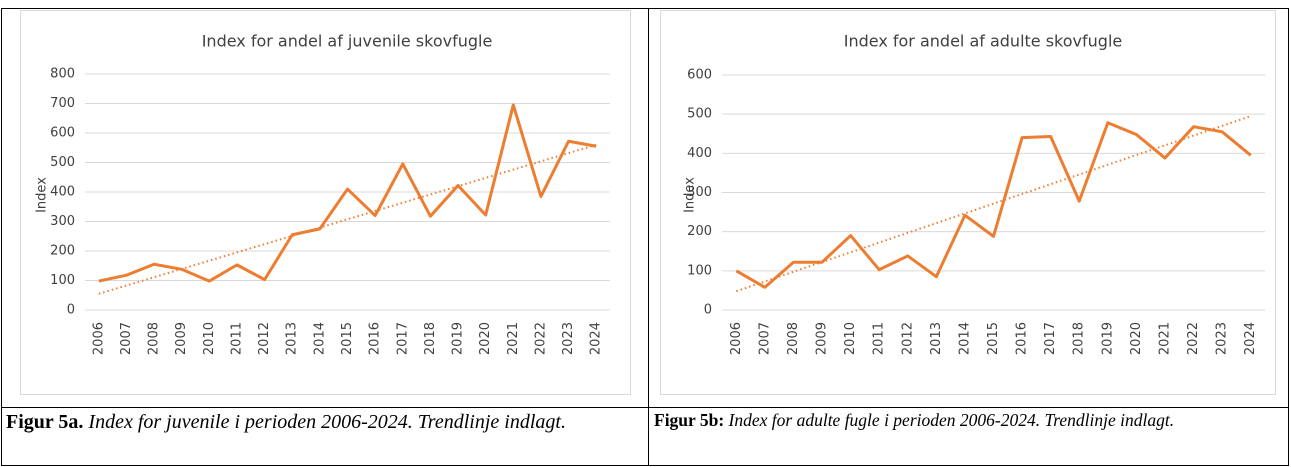  I want to click on y-tick-label: 800, so click(62, 74).